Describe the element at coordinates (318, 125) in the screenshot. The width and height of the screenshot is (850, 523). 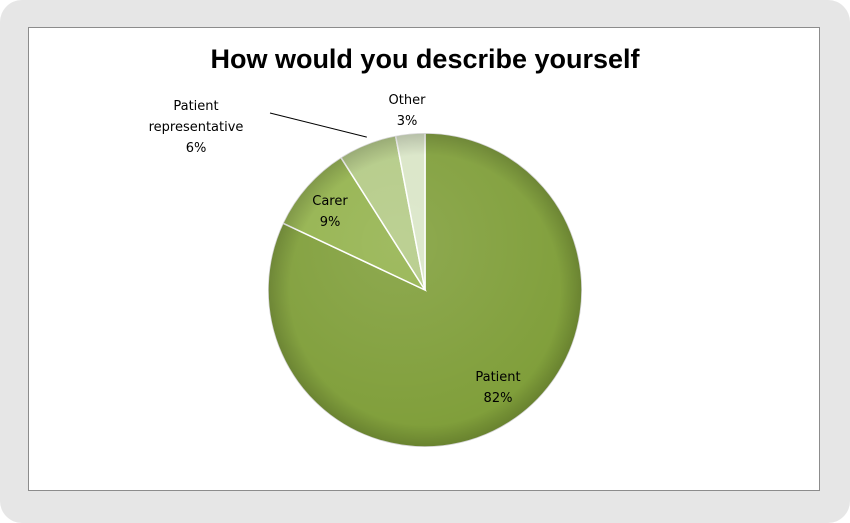
I see `leader-line-patient-representative` at that location.